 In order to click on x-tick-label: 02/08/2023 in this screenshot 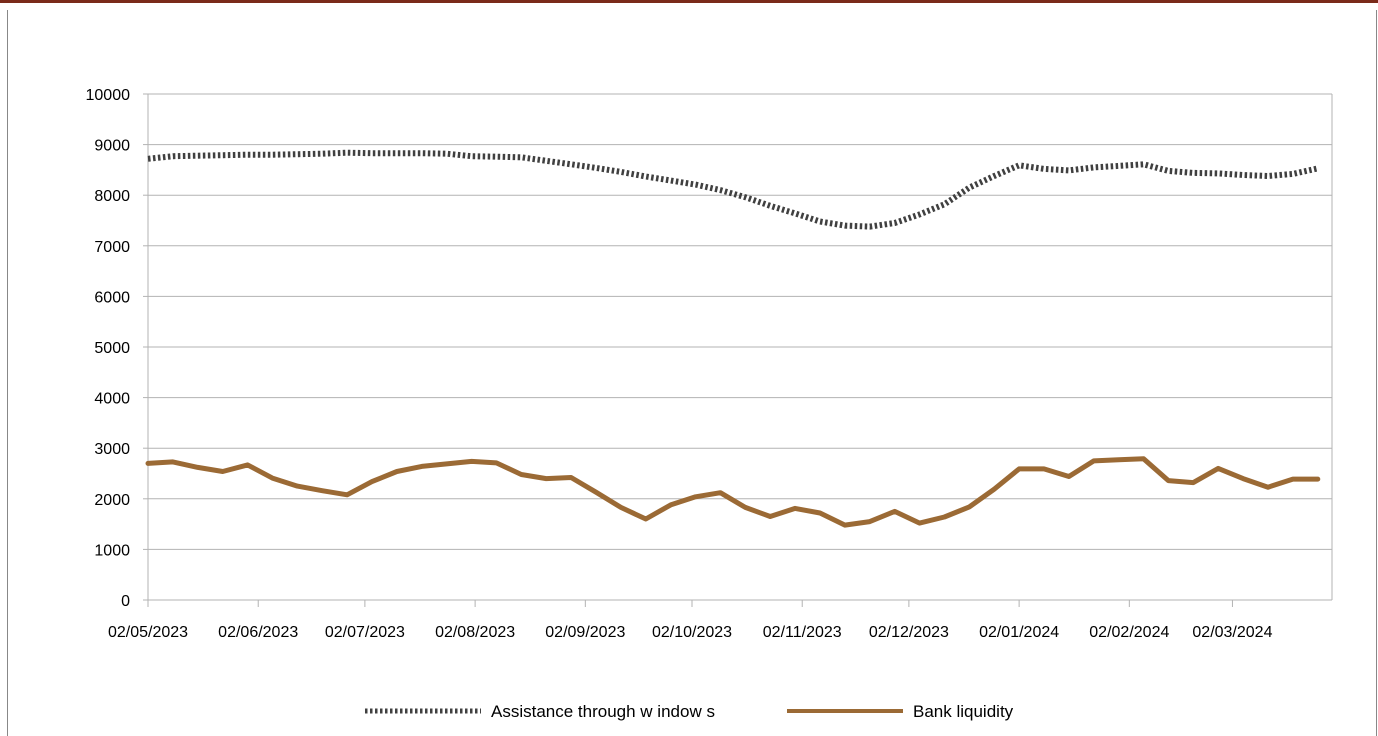, I will do `click(475, 632)`.